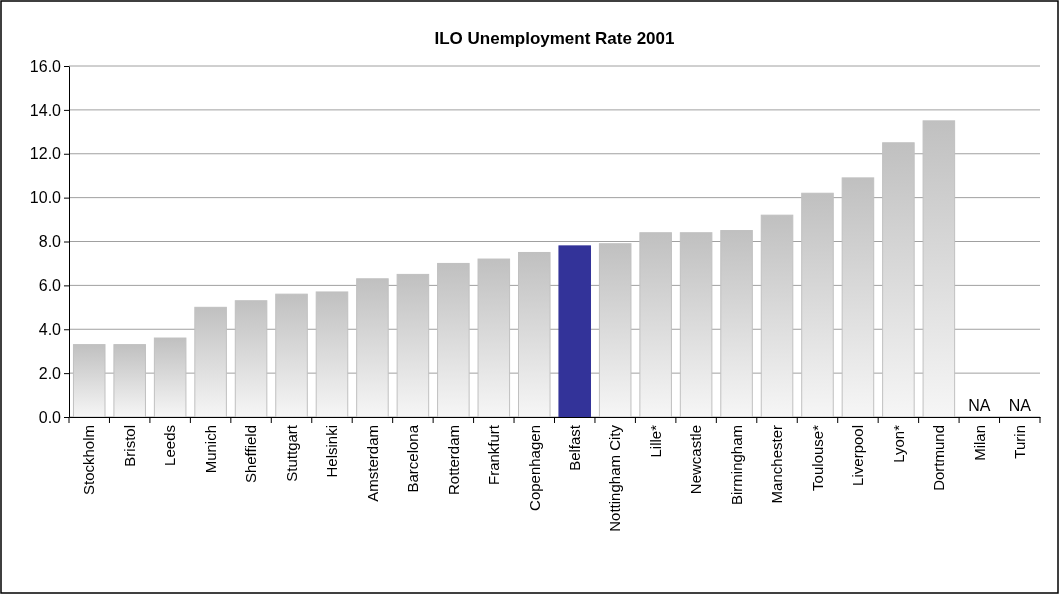 This screenshot has height=594, width=1059. I want to click on x-tick-label: Barcelona, so click(413, 458).